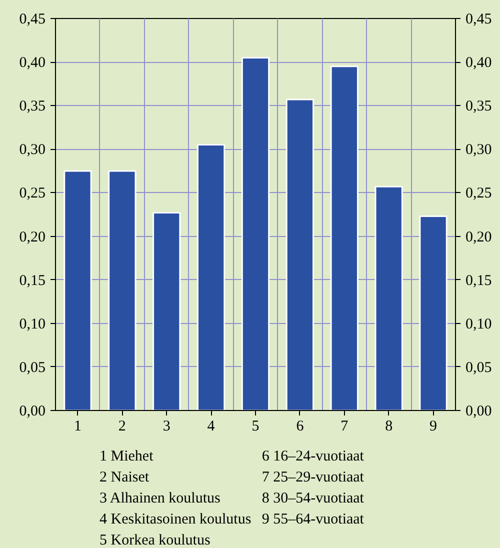 The height and width of the screenshot is (548, 500). I want to click on text: 6 16–24-vuotiaat, so click(313, 456).